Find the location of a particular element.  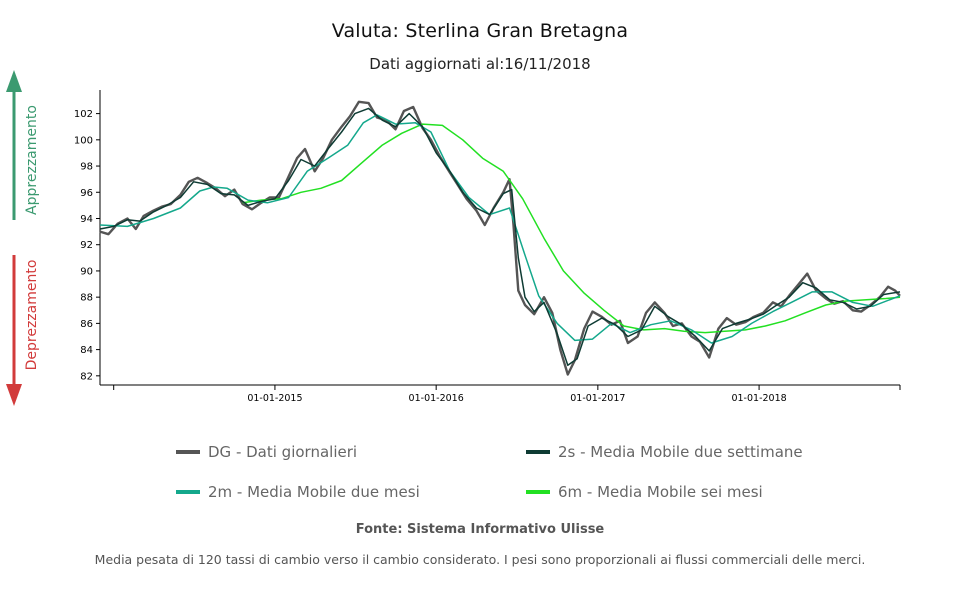

legend-label: 6m - Media Mobile sei mesi is located at coordinates (660, 492).